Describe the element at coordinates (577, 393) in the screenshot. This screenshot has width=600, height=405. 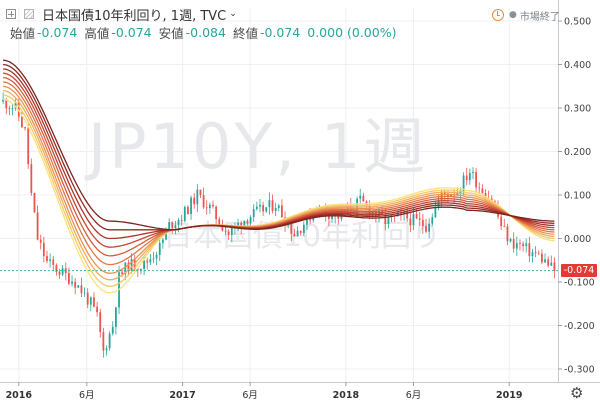
I see `gear-icon: ⚙` at that location.